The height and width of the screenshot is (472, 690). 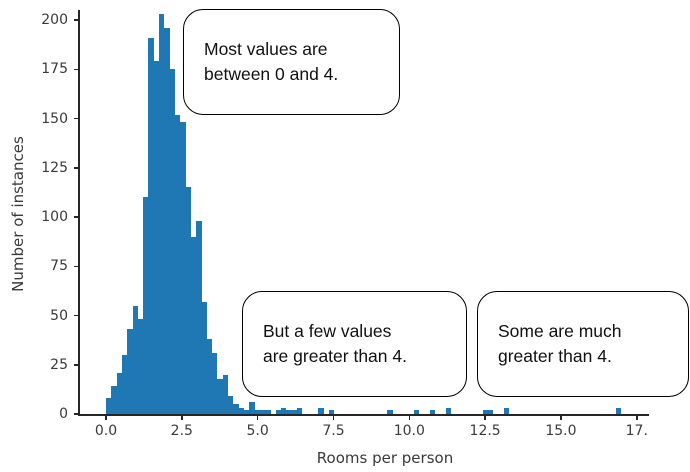 What do you see at coordinates (385, 458) in the screenshot?
I see `x-axis-title: Rooms per person` at bounding box center [385, 458].